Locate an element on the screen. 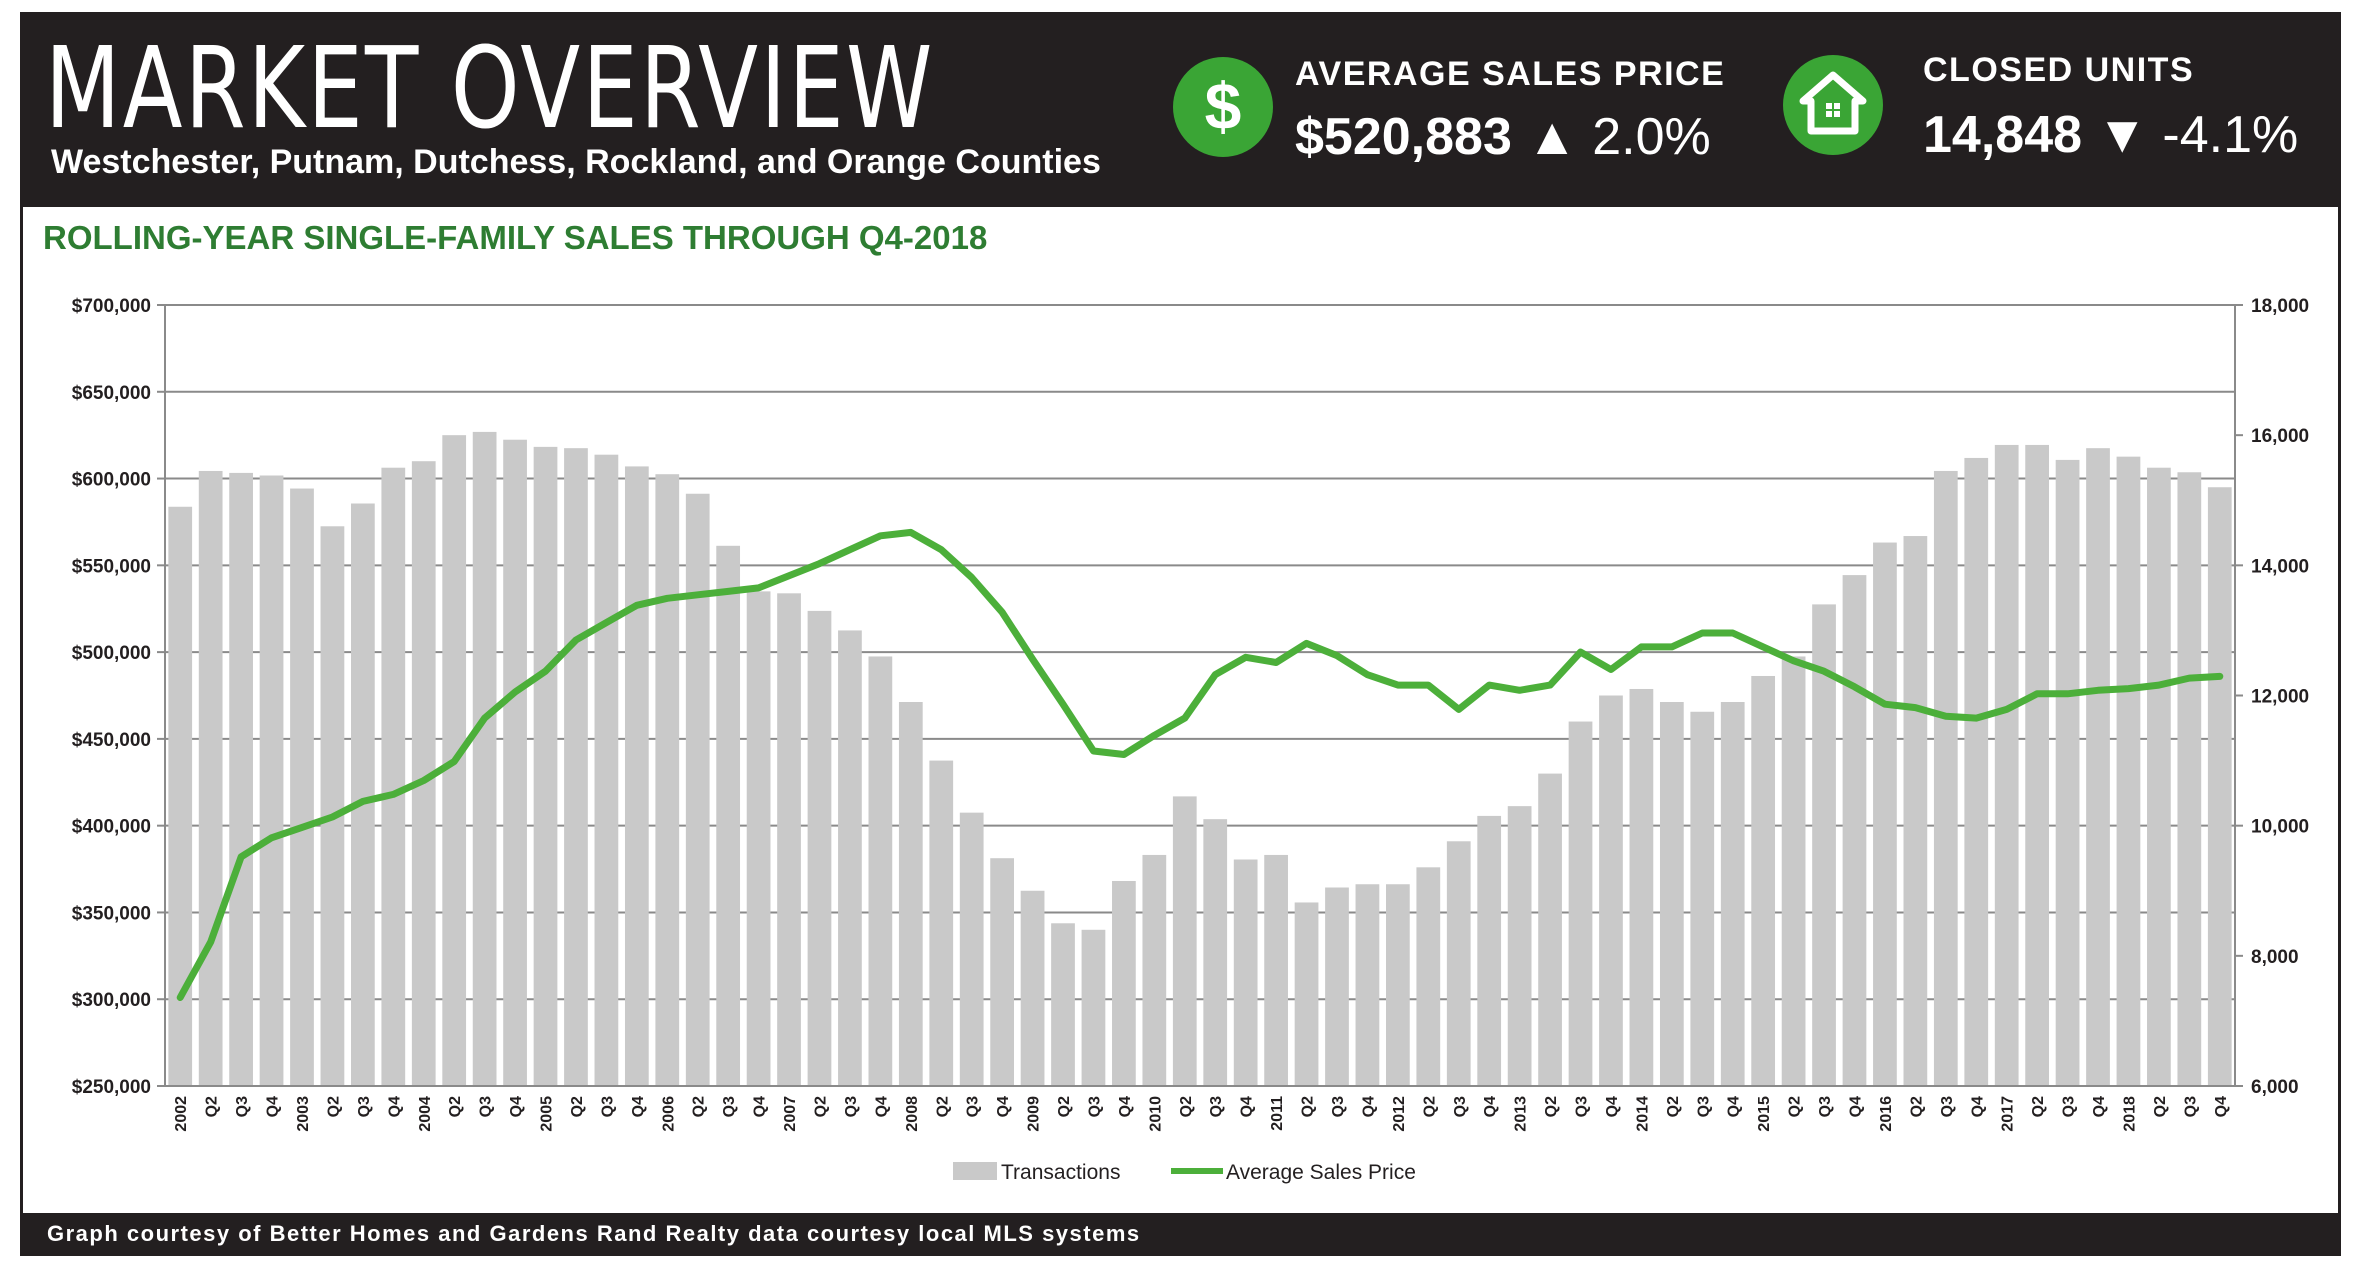  legend-label-transactions: Transactions is located at coordinates (1060, 1172).